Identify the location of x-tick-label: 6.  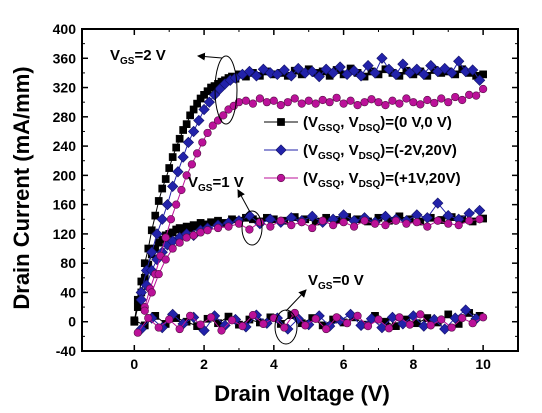
(344, 364).